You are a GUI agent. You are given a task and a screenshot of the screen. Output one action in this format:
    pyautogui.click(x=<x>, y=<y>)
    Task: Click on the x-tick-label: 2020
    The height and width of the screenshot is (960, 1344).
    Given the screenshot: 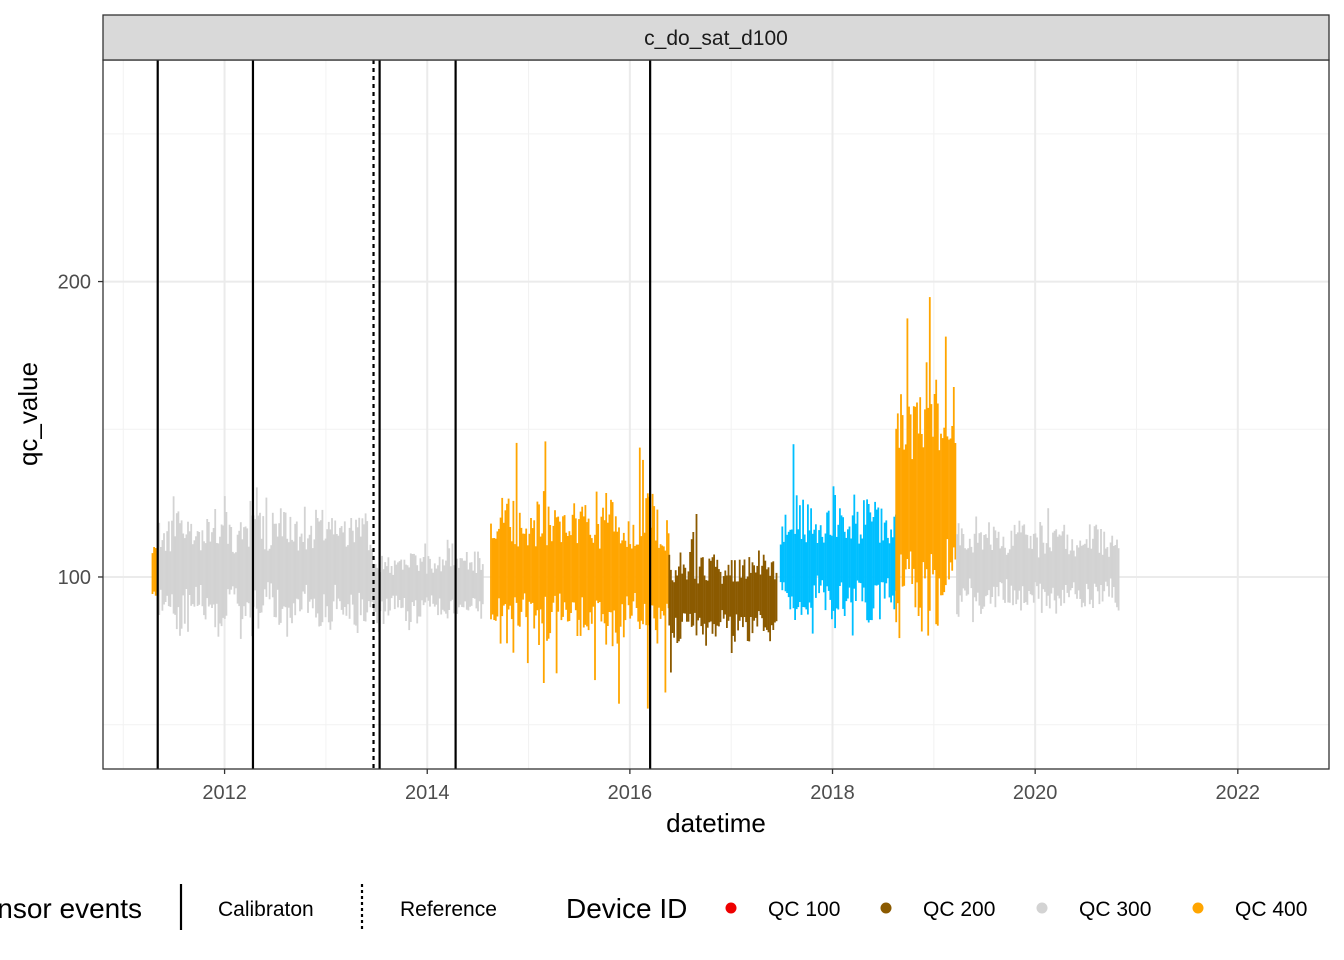 What is the action you would take?
    pyautogui.click(x=1035, y=793)
    